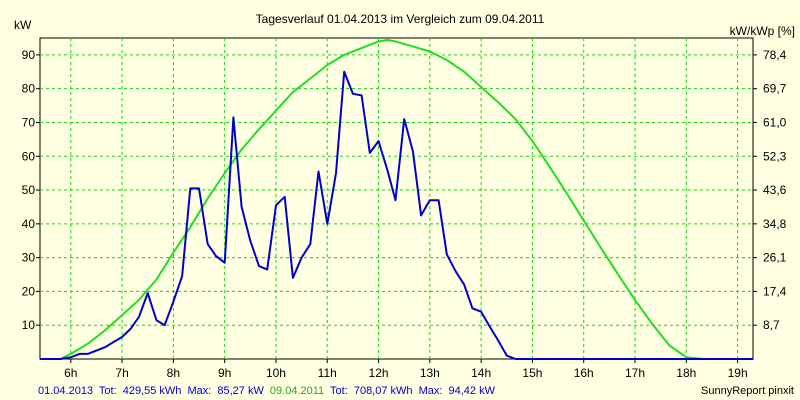  Describe the element at coordinates (775, 55) in the screenshot. I see `y2-tick-label: 78,4` at that location.